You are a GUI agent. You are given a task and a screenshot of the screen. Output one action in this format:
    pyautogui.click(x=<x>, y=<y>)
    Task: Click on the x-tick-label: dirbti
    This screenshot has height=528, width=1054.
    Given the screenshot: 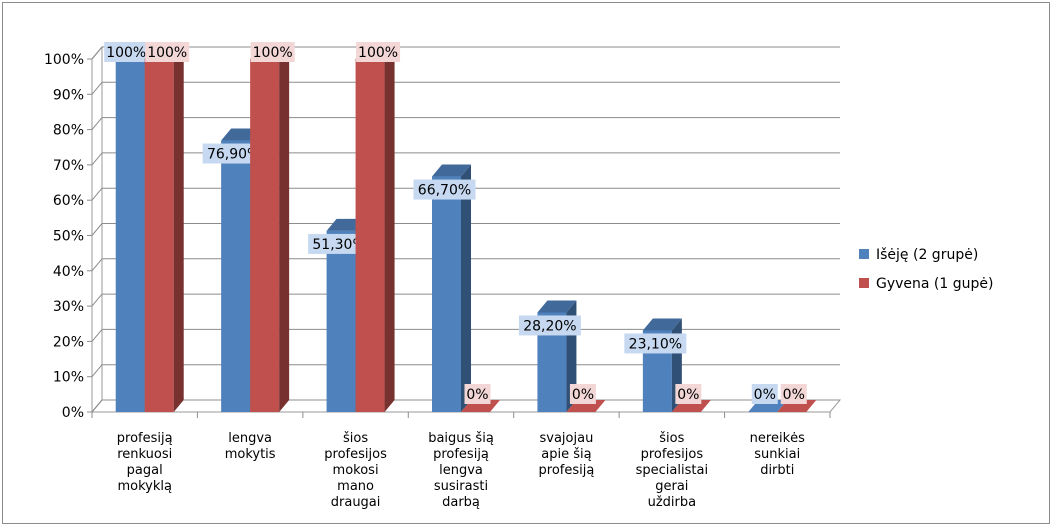 What is the action you would take?
    pyautogui.click(x=777, y=470)
    